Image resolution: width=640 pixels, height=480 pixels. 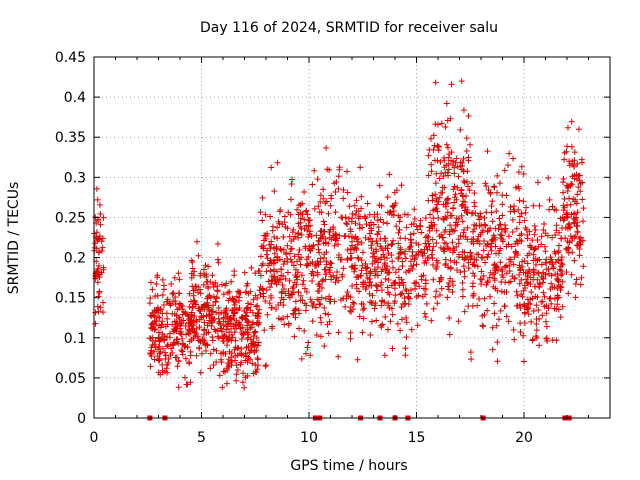 What do you see at coordinates (70, 58) in the screenshot?
I see `y-tick-label: 0.45` at bounding box center [70, 58].